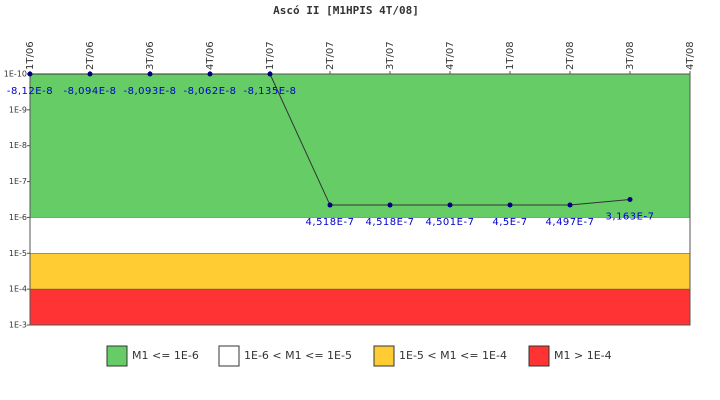 The image size is (720, 400). What do you see at coordinates (18, 289) in the screenshot?
I see `y-tick-label: 1E-4` at bounding box center [18, 289].